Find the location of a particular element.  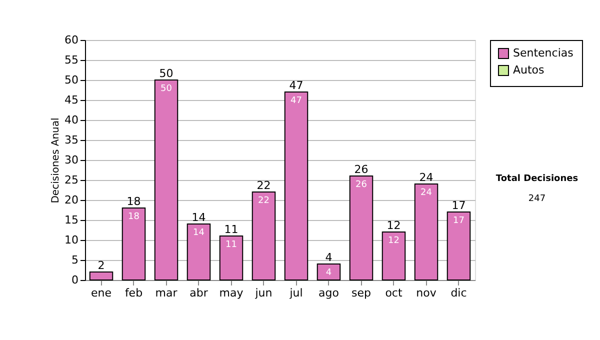

x-tick-label: may is located at coordinates (231, 293).